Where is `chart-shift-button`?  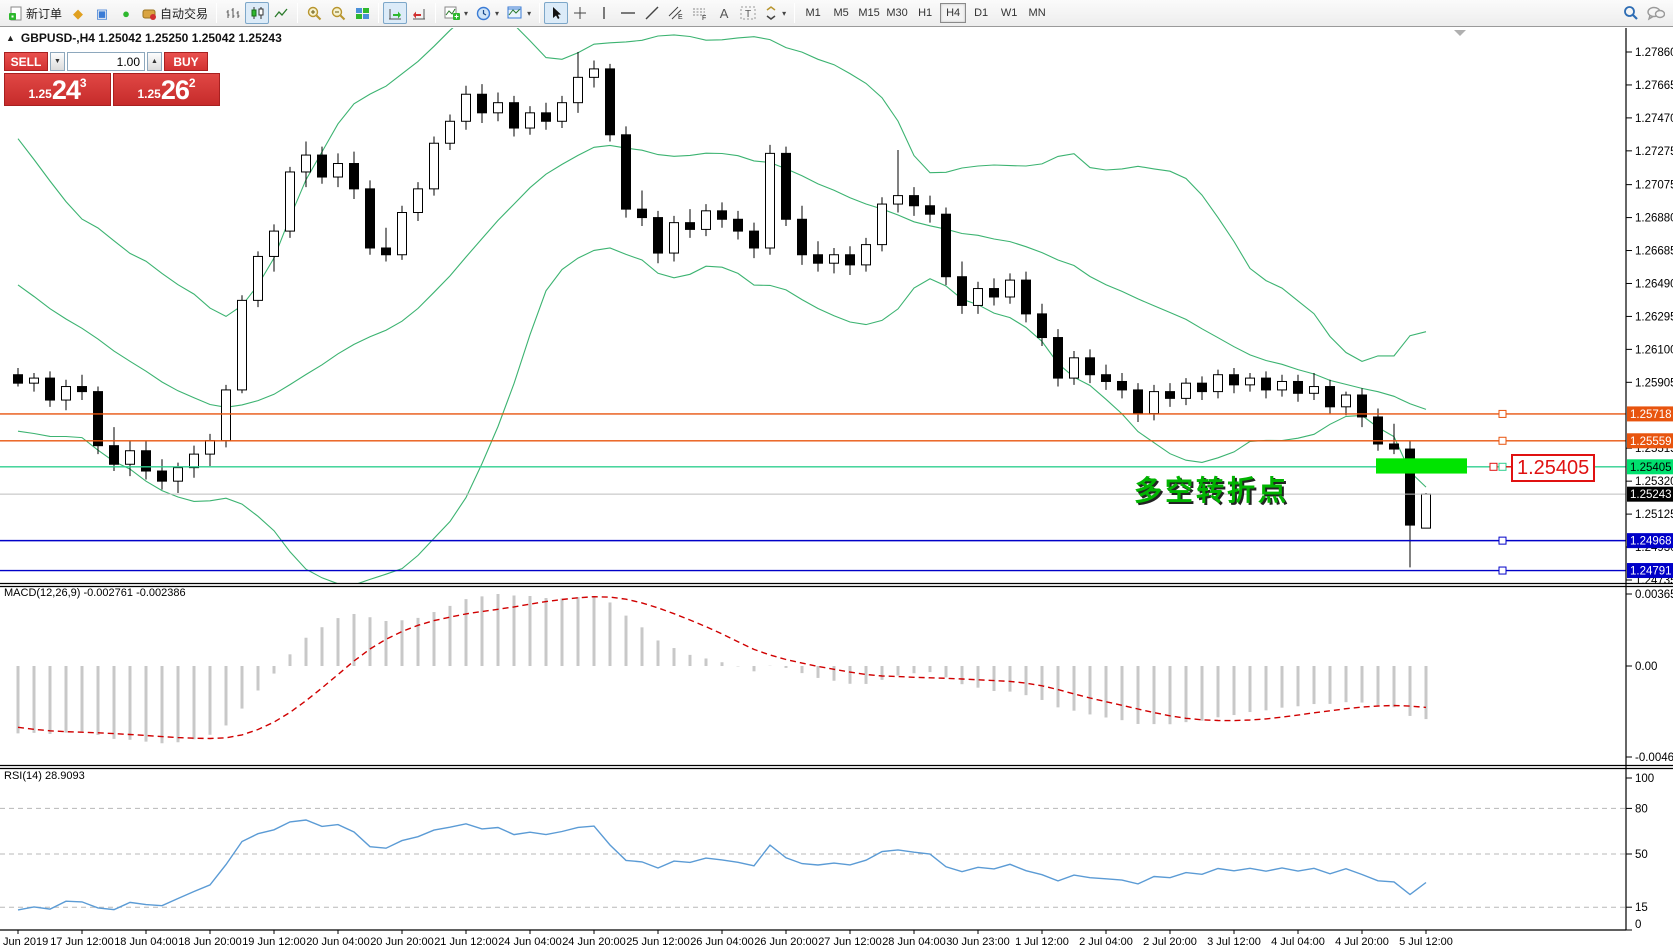 chart-shift-button is located at coordinates (419, 13).